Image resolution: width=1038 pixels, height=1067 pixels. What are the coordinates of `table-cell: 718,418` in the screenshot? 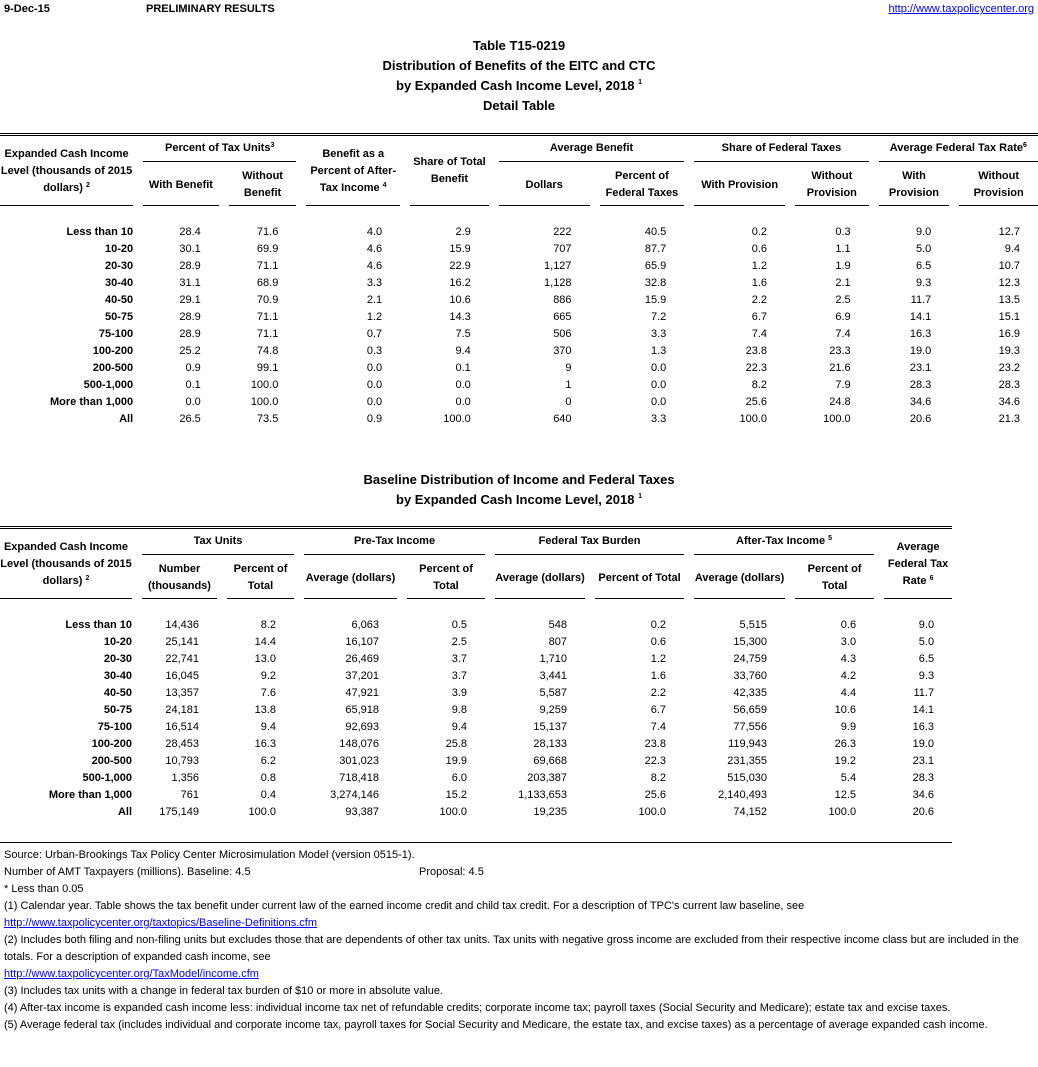 It's located at (359, 778).